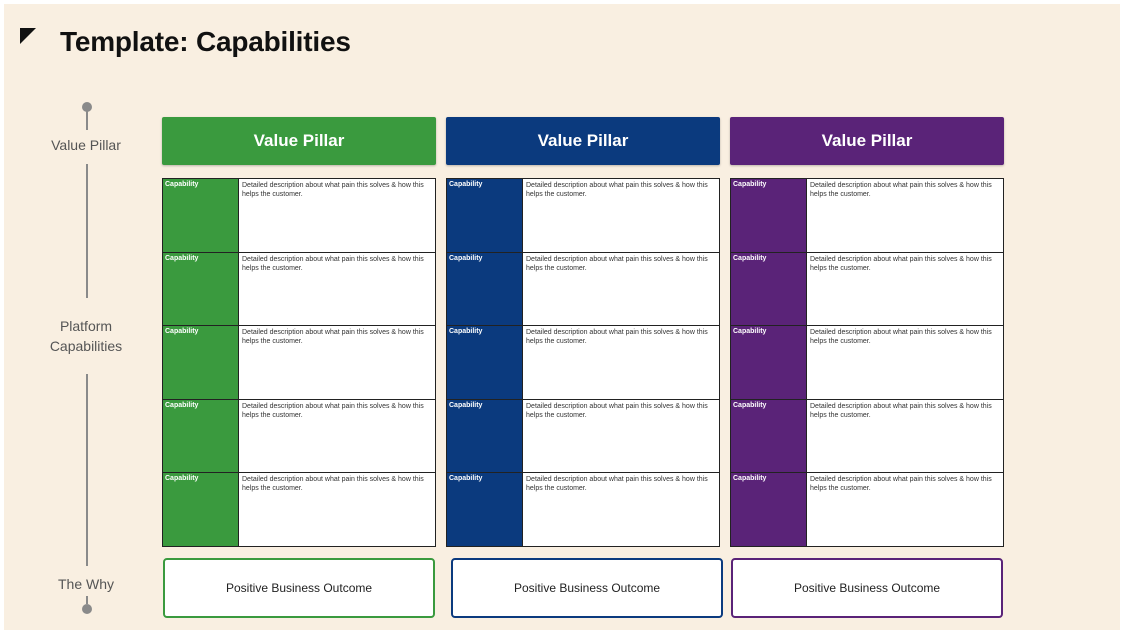  Describe the element at coordinates (85, 584) in the screenshot. I see `axis-label-the-why: The Why` at that location.